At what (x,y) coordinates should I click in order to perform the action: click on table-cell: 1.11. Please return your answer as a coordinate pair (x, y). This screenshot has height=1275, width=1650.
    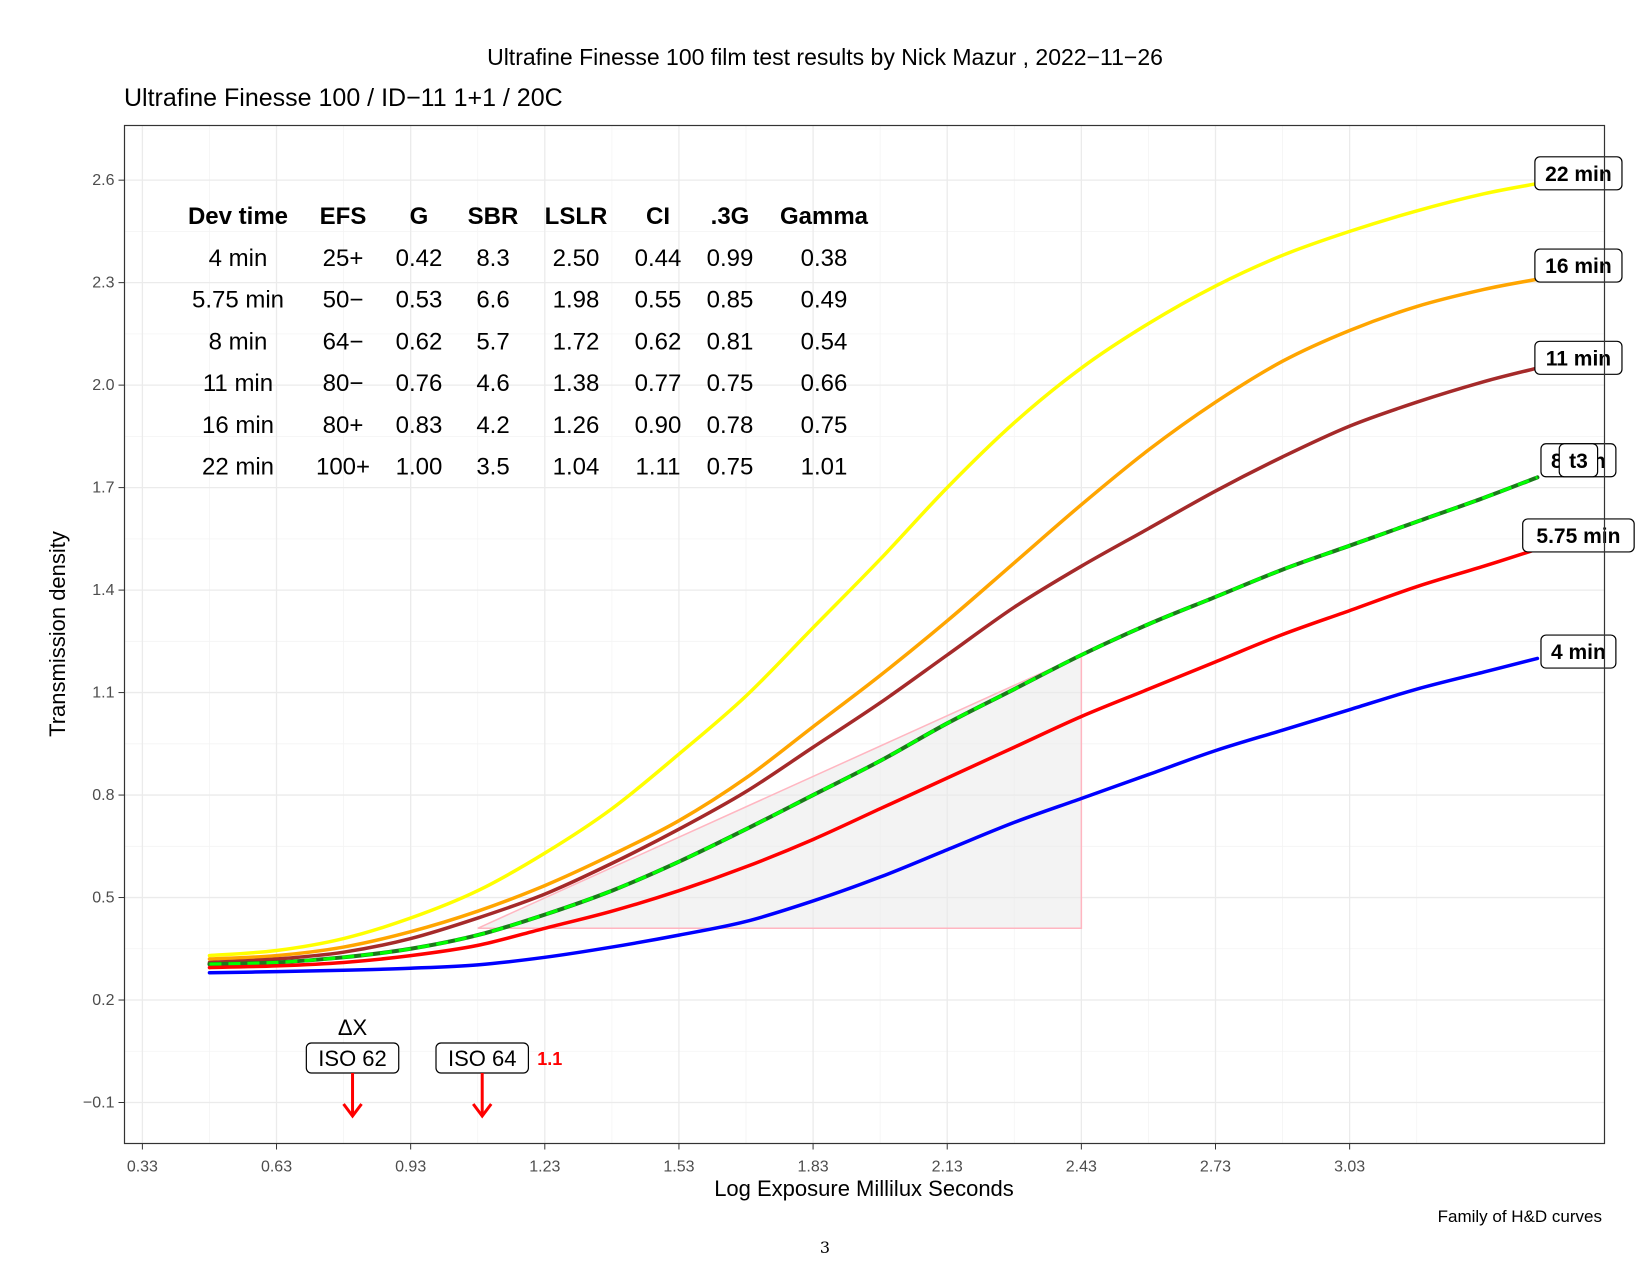
    Looking at the image, I should click on (658, 467).